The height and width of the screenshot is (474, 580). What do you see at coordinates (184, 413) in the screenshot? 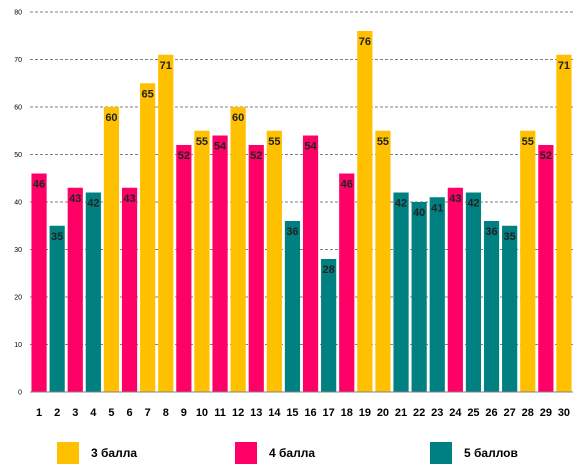
I see `x-tick-label: 9` at bounding box center [184, 413].